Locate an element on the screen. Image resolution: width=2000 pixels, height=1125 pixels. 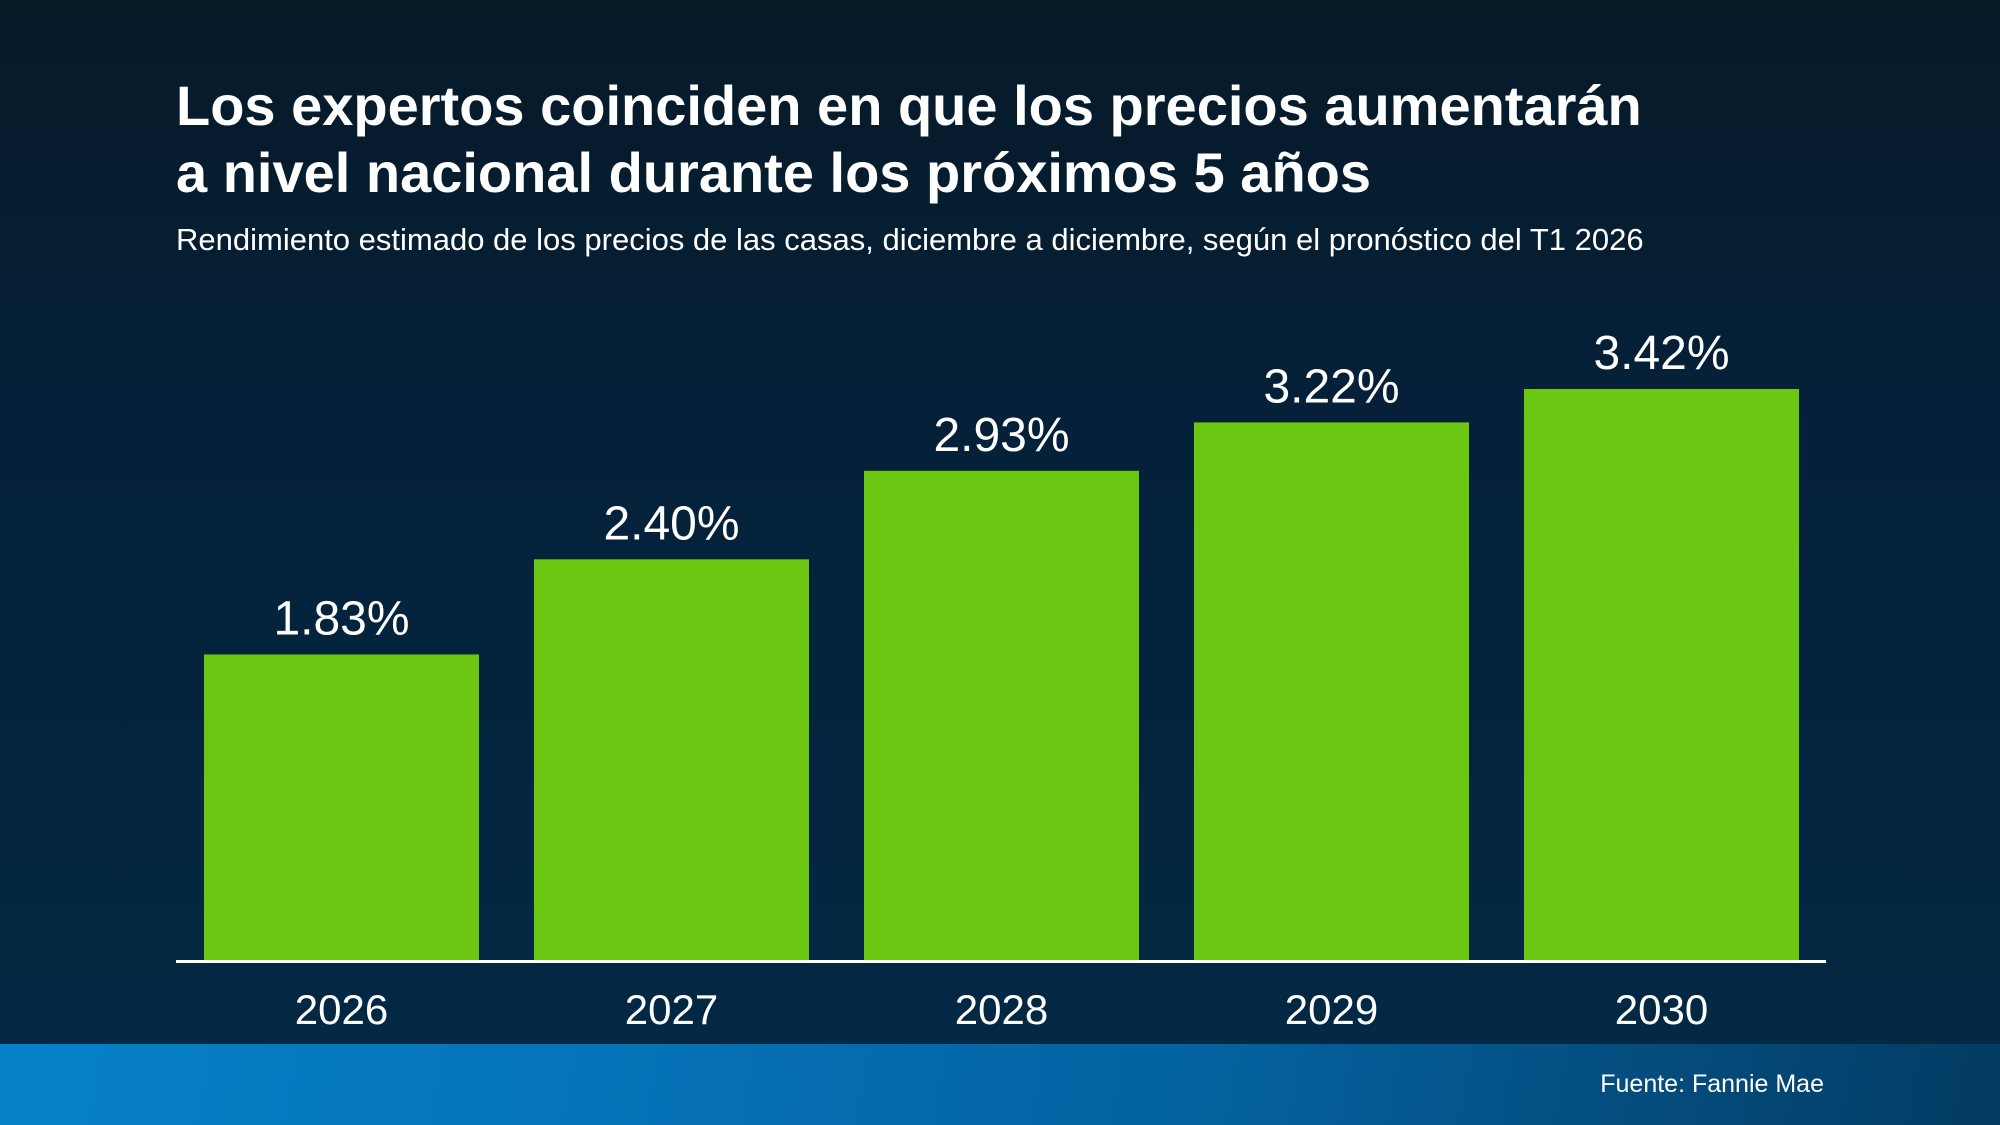
x-tick-label-2028: 2028 is located at coordinates (1001, 1009).